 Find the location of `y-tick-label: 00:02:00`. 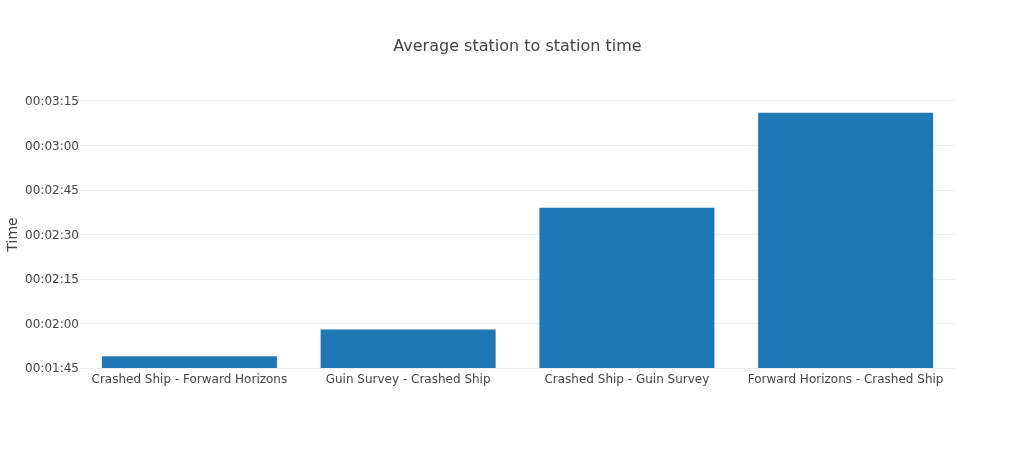

y-tick-label: 00:02:00 is located at coordinates (52, 323).